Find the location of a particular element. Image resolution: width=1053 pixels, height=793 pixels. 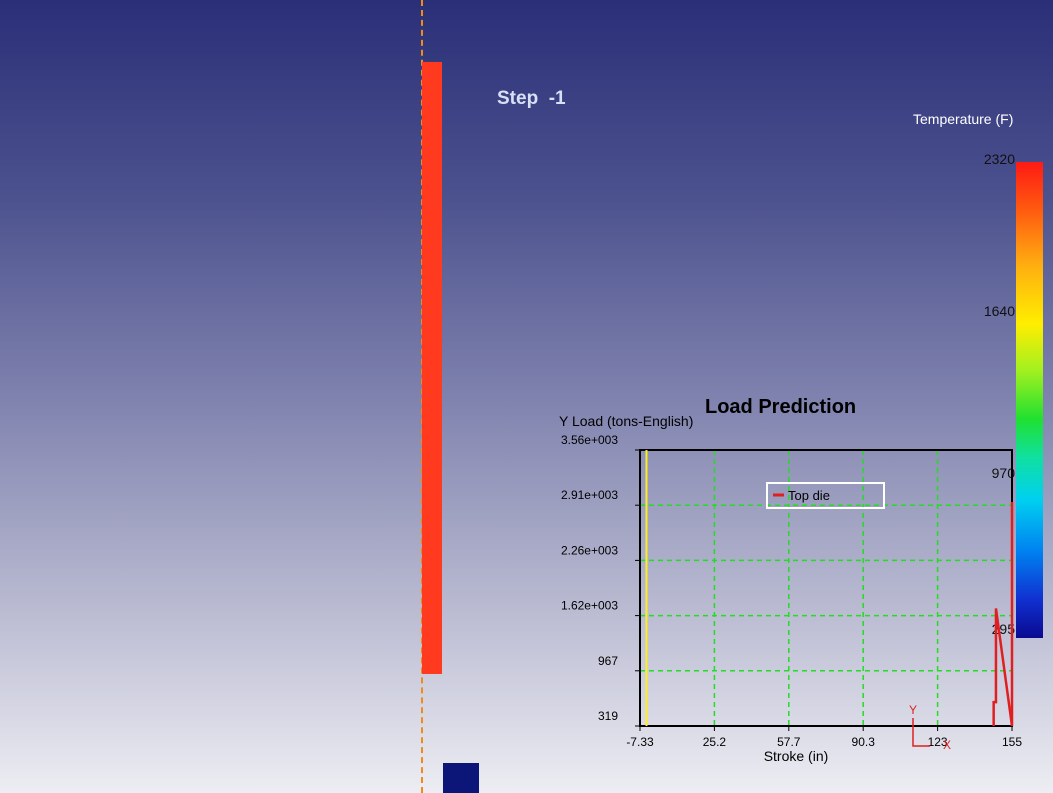

axis-triad-x-label: X is located at coordinates (947, 745).